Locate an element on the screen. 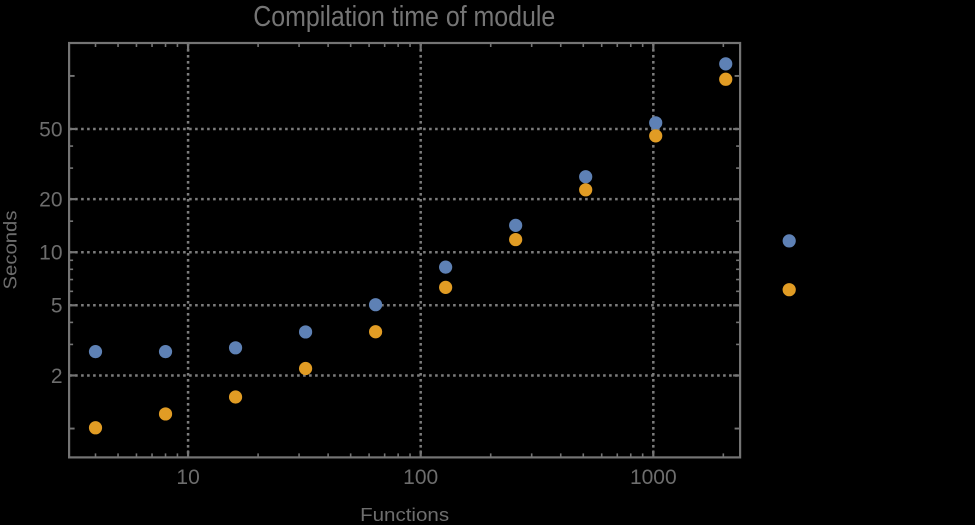 The image size is (975, 525). data-point-blue-2048 is located at coordinates (726, 64).